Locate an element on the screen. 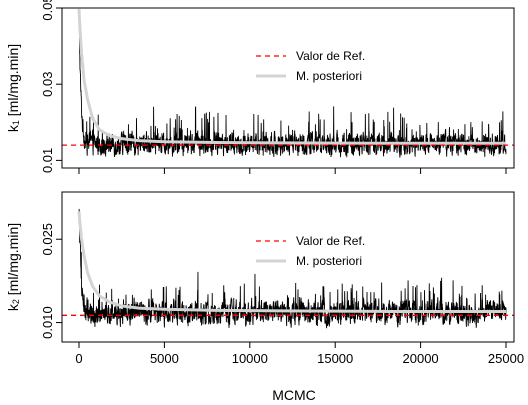 This screenshot has height=405, width=528. k2-y-label-units: [ml/mg.min] is located at coordinates (13, 261).